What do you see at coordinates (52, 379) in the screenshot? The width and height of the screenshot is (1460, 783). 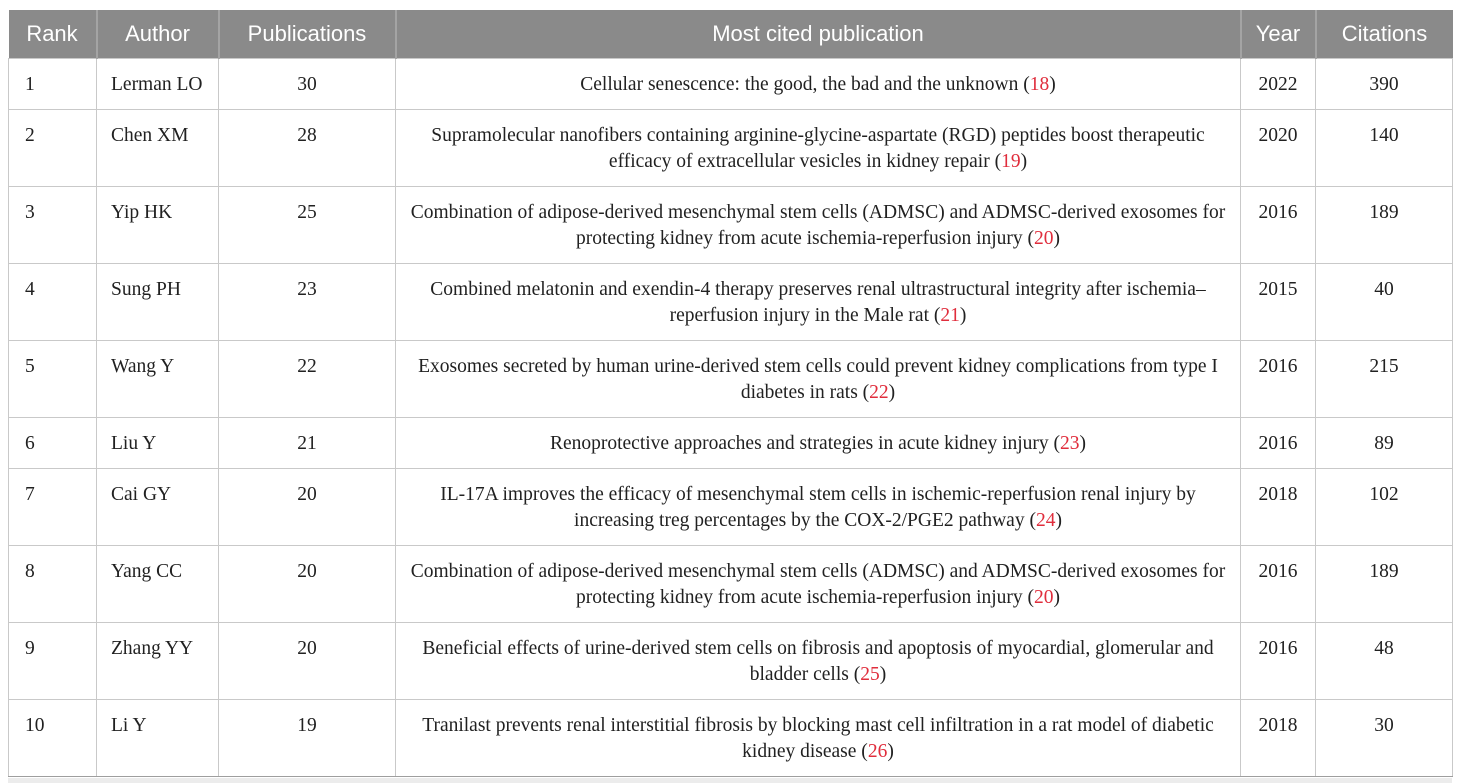 I see `rank-cell: 5` at bounding box center [52, 379].